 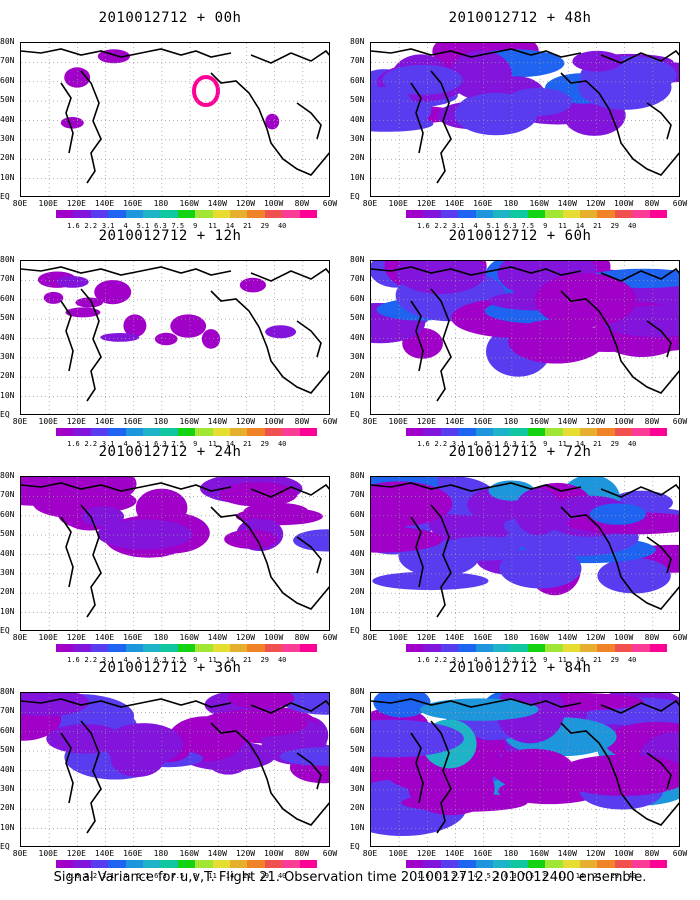 What do you see at coordinates (475, 226) in the screenshot?
I see `colorbar-label: 4` at bounding box center [475, 226].